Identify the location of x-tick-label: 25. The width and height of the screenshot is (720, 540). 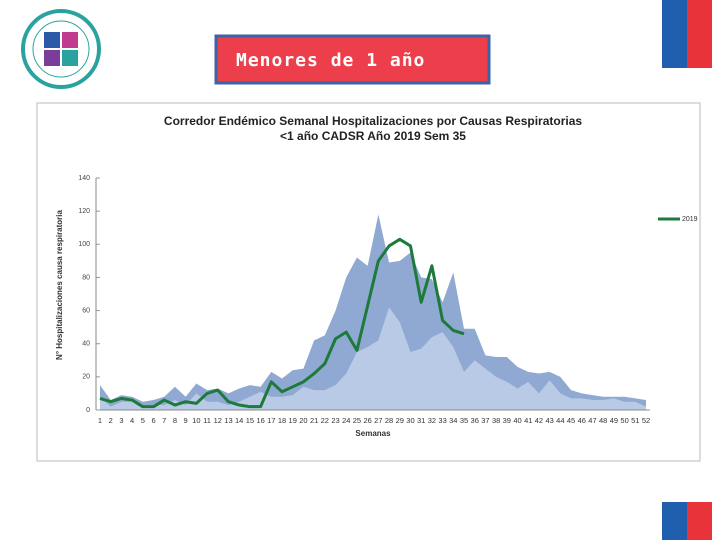
(357, 420).